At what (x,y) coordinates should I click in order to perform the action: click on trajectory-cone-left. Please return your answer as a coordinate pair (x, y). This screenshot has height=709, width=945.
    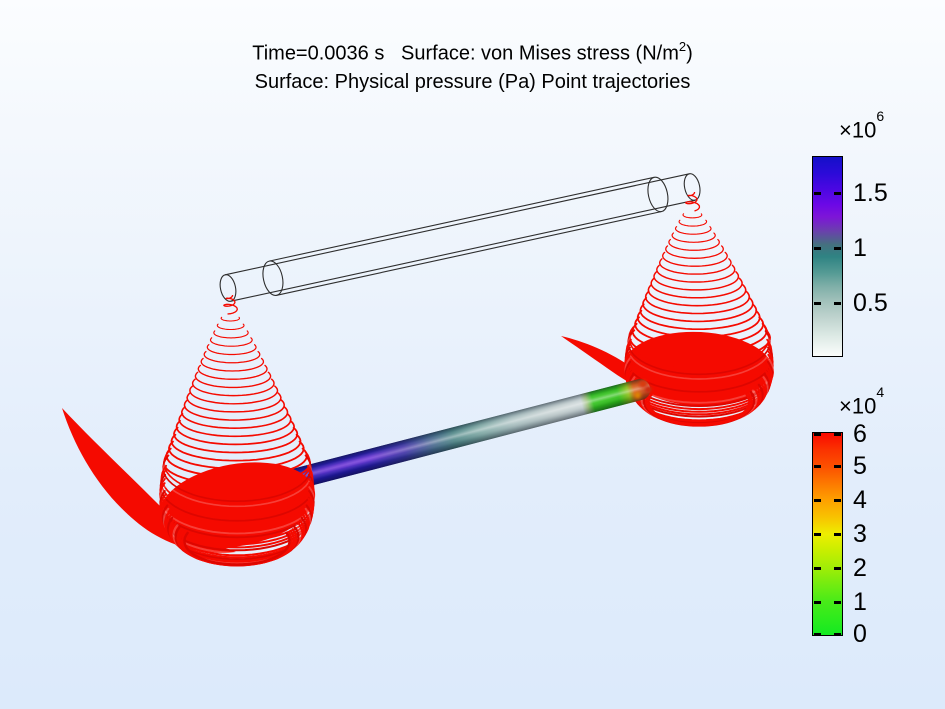
    Looking at the image, I should click on (189, 431).